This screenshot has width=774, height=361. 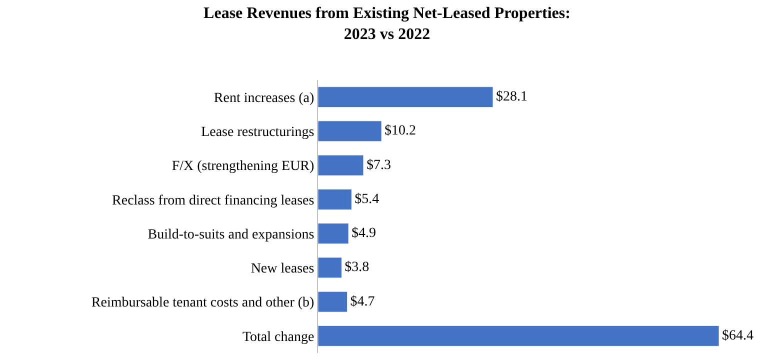 What do you see at coordinates (203, 303) in the screenshot?
I see `y-tick-label: Reimbursable tenant costs and other (b)` at bounding box center [203, 303].